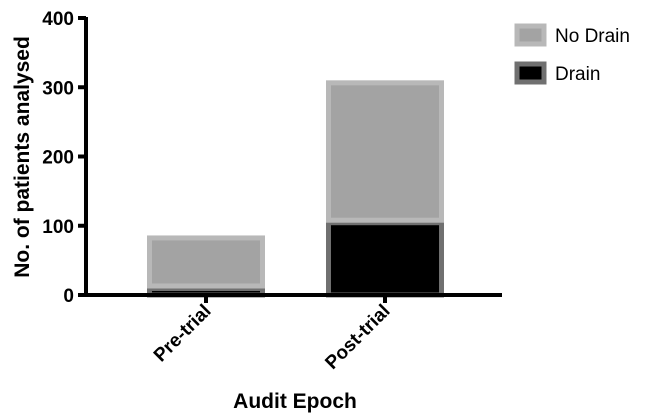  What do you see at coordinates (22, 157) in the screenshot?
I see `y-axis-label: No. of patients analysed` at bounding box center [22, 157].